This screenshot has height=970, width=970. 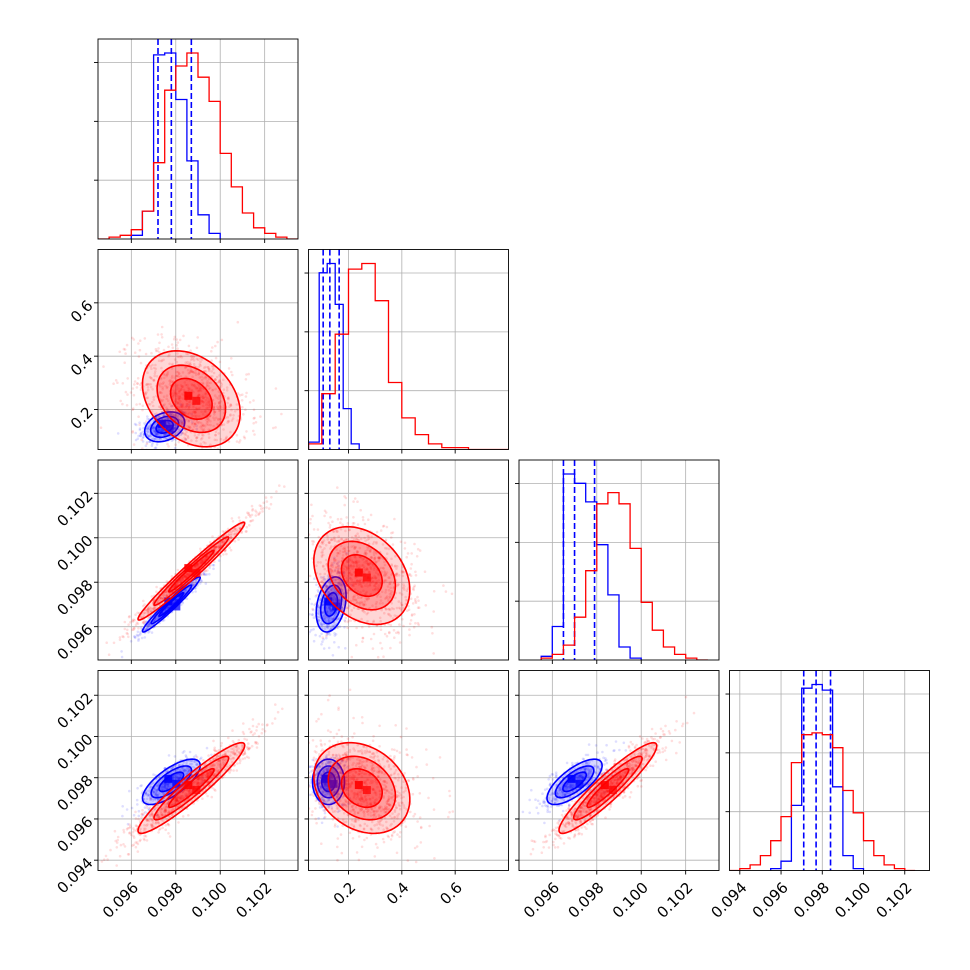 What do you see at coordinates (82, 365) in the screenshot?
I see `y-tick-label: 0.4` at bounding box center [82, 365].